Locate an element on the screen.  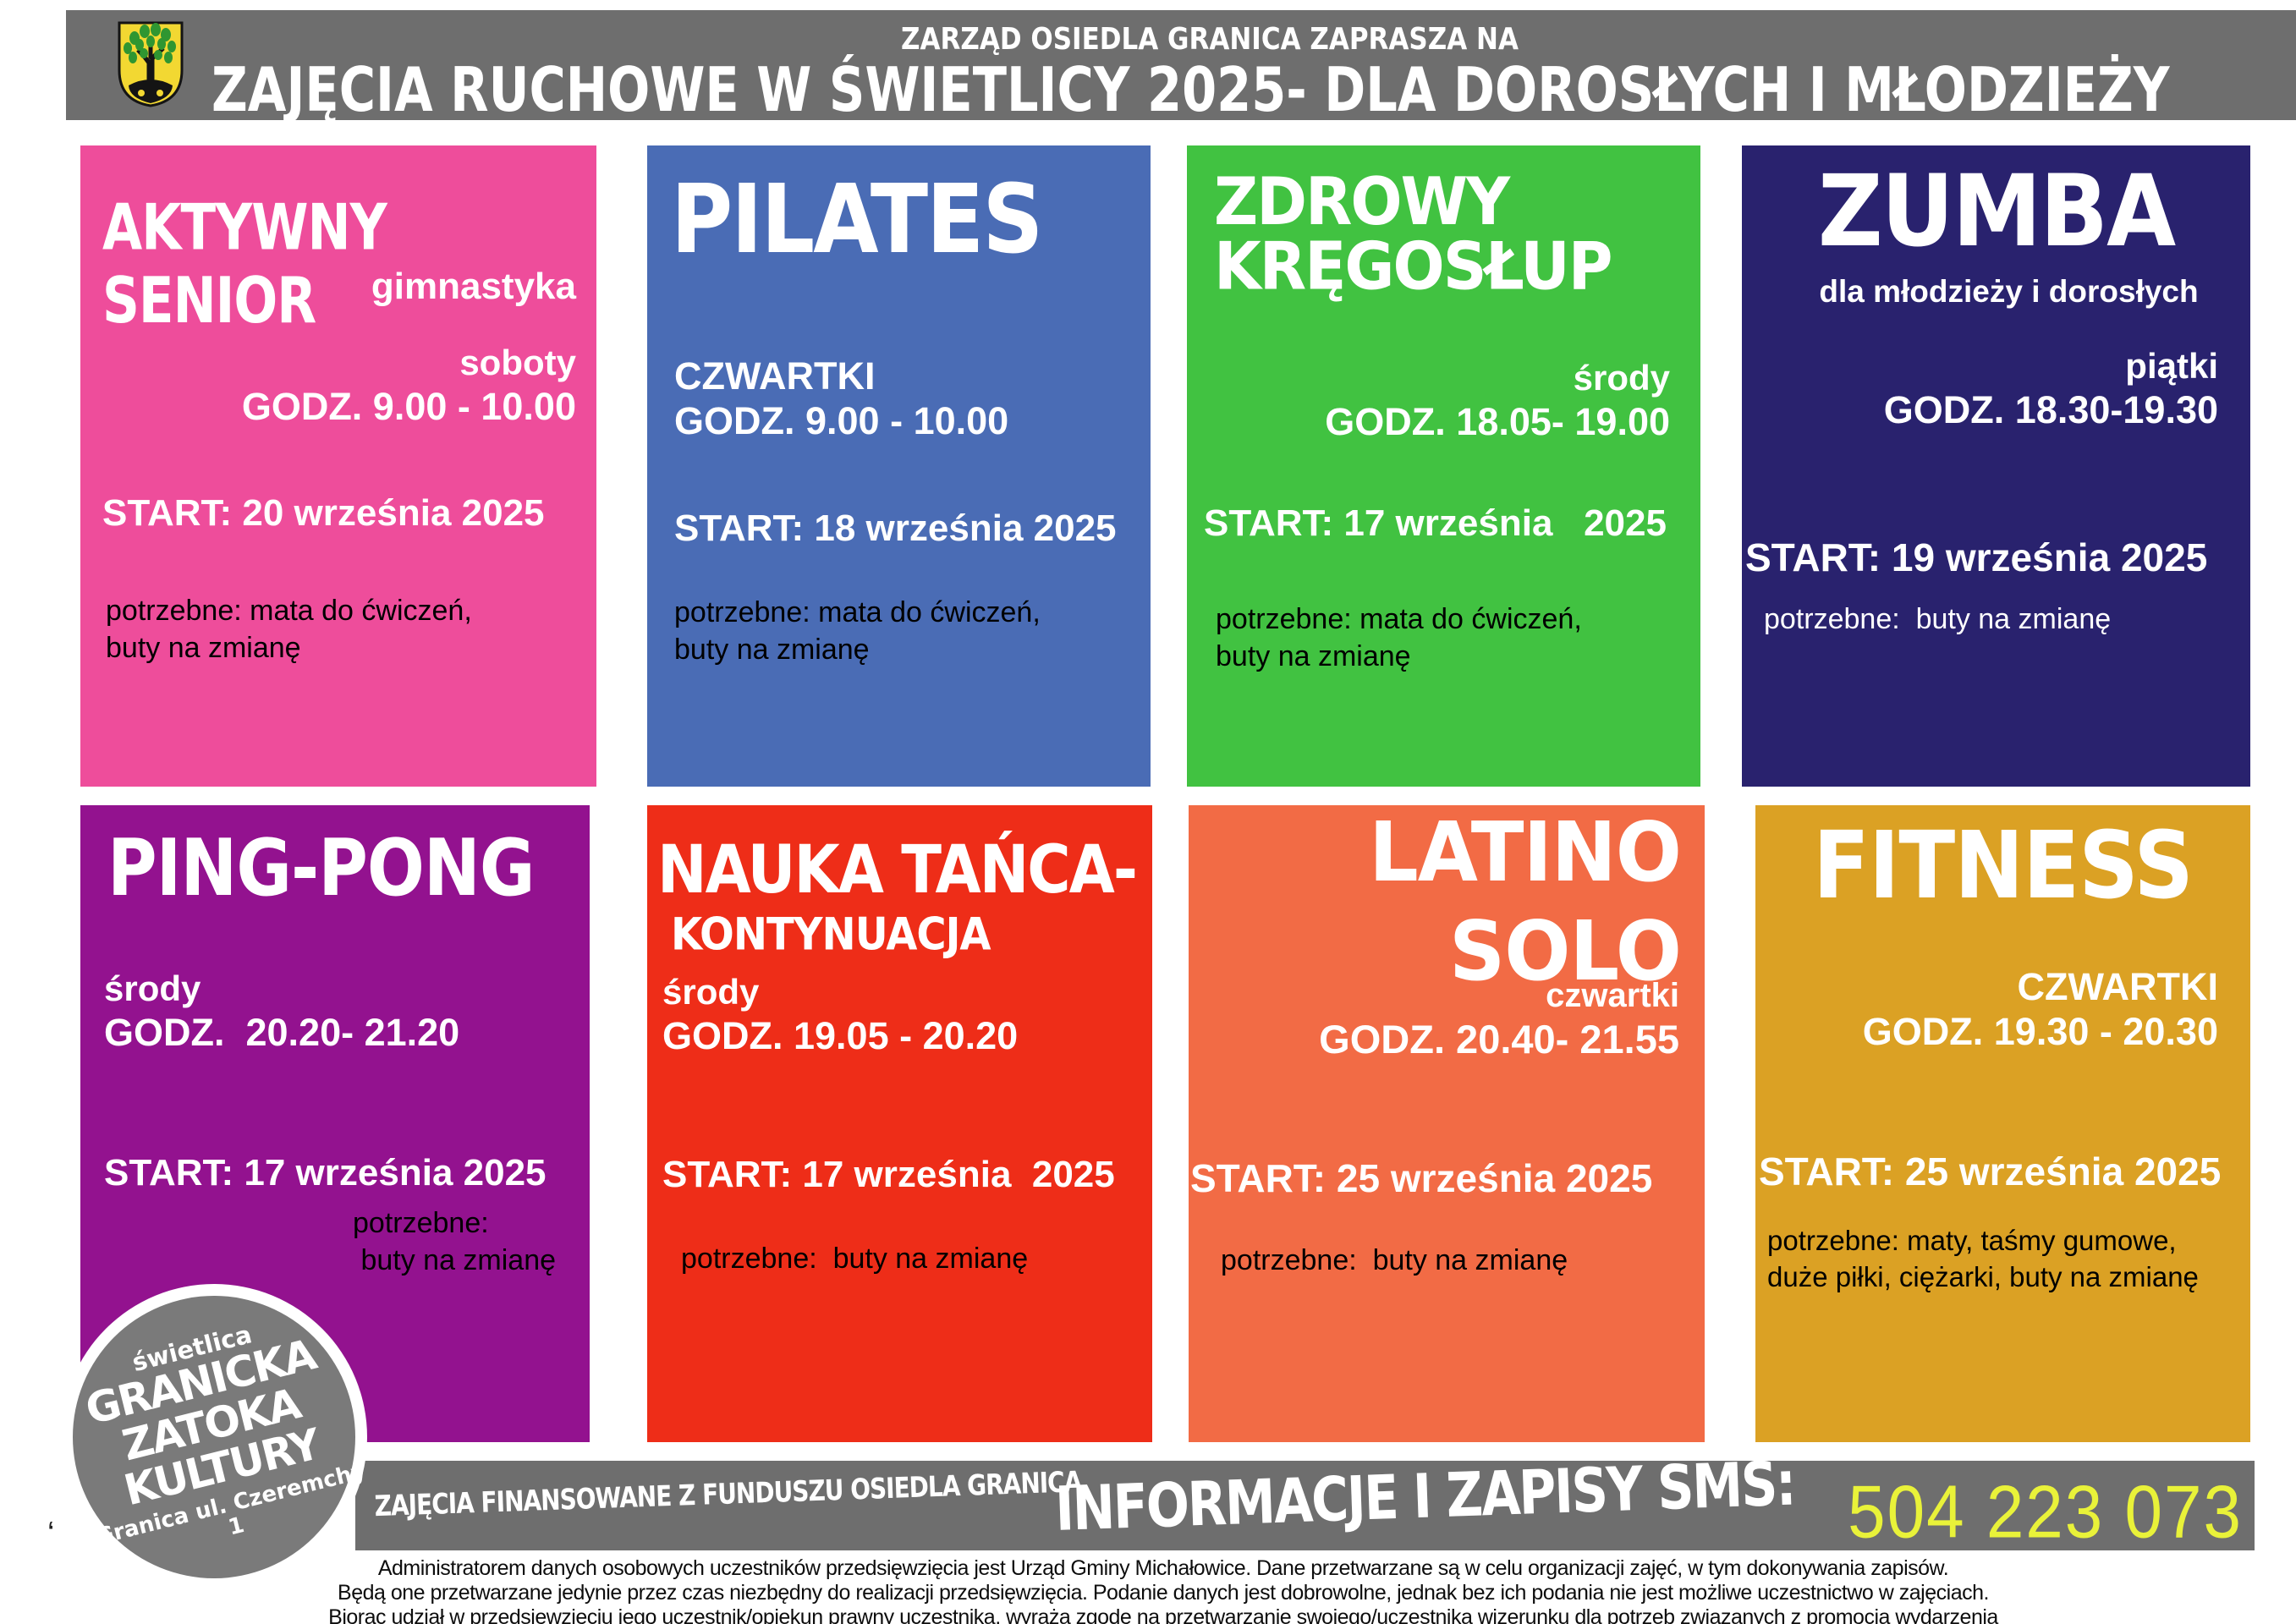
card-schedule: piątki GODZ. 18.30-19.30 is located at coordinates (2051, 389).